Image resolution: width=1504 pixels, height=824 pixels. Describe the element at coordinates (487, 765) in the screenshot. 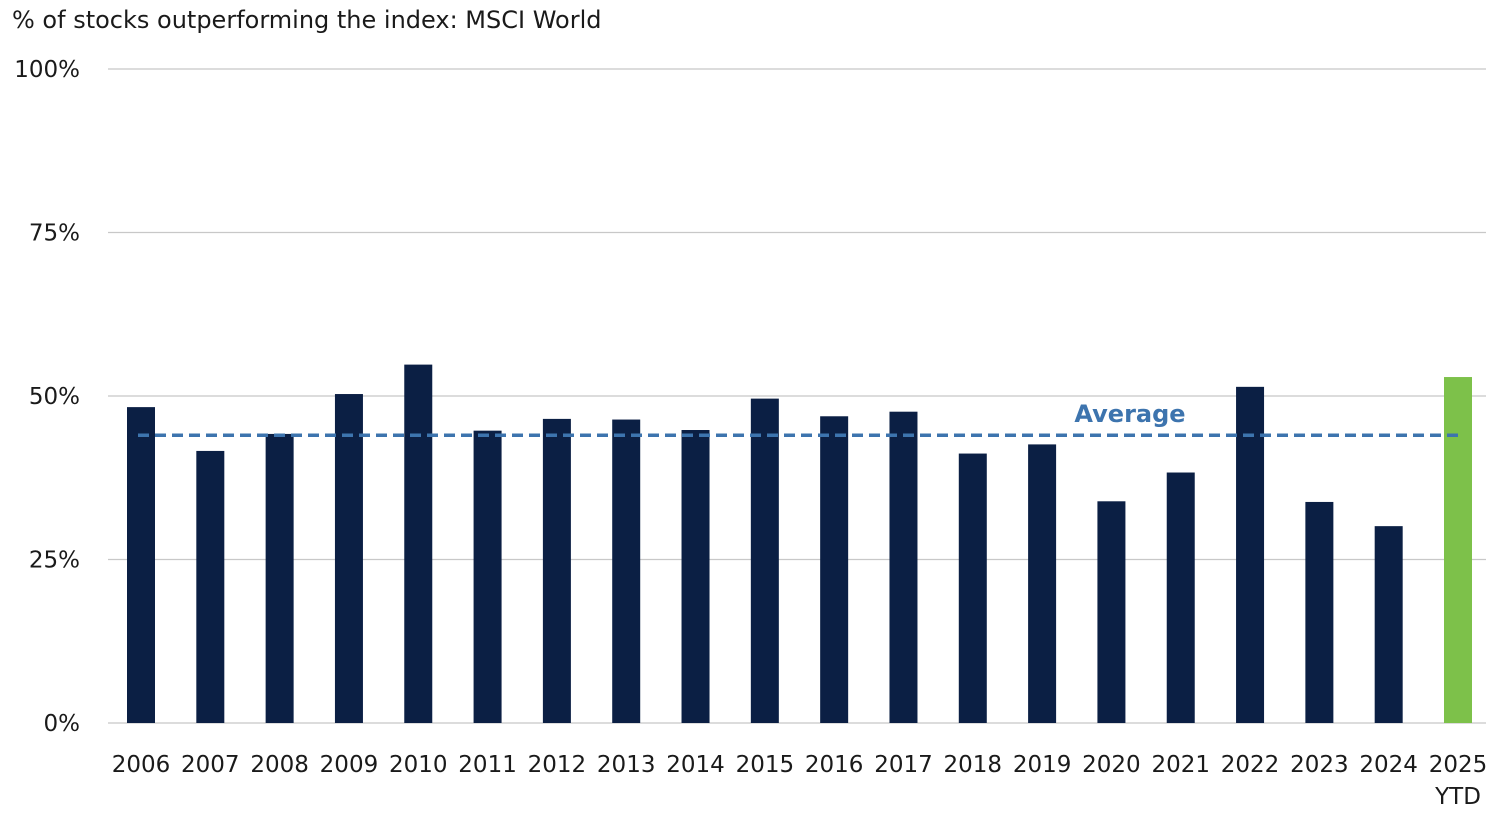

I see `x-tick-label: 2011` at that location.